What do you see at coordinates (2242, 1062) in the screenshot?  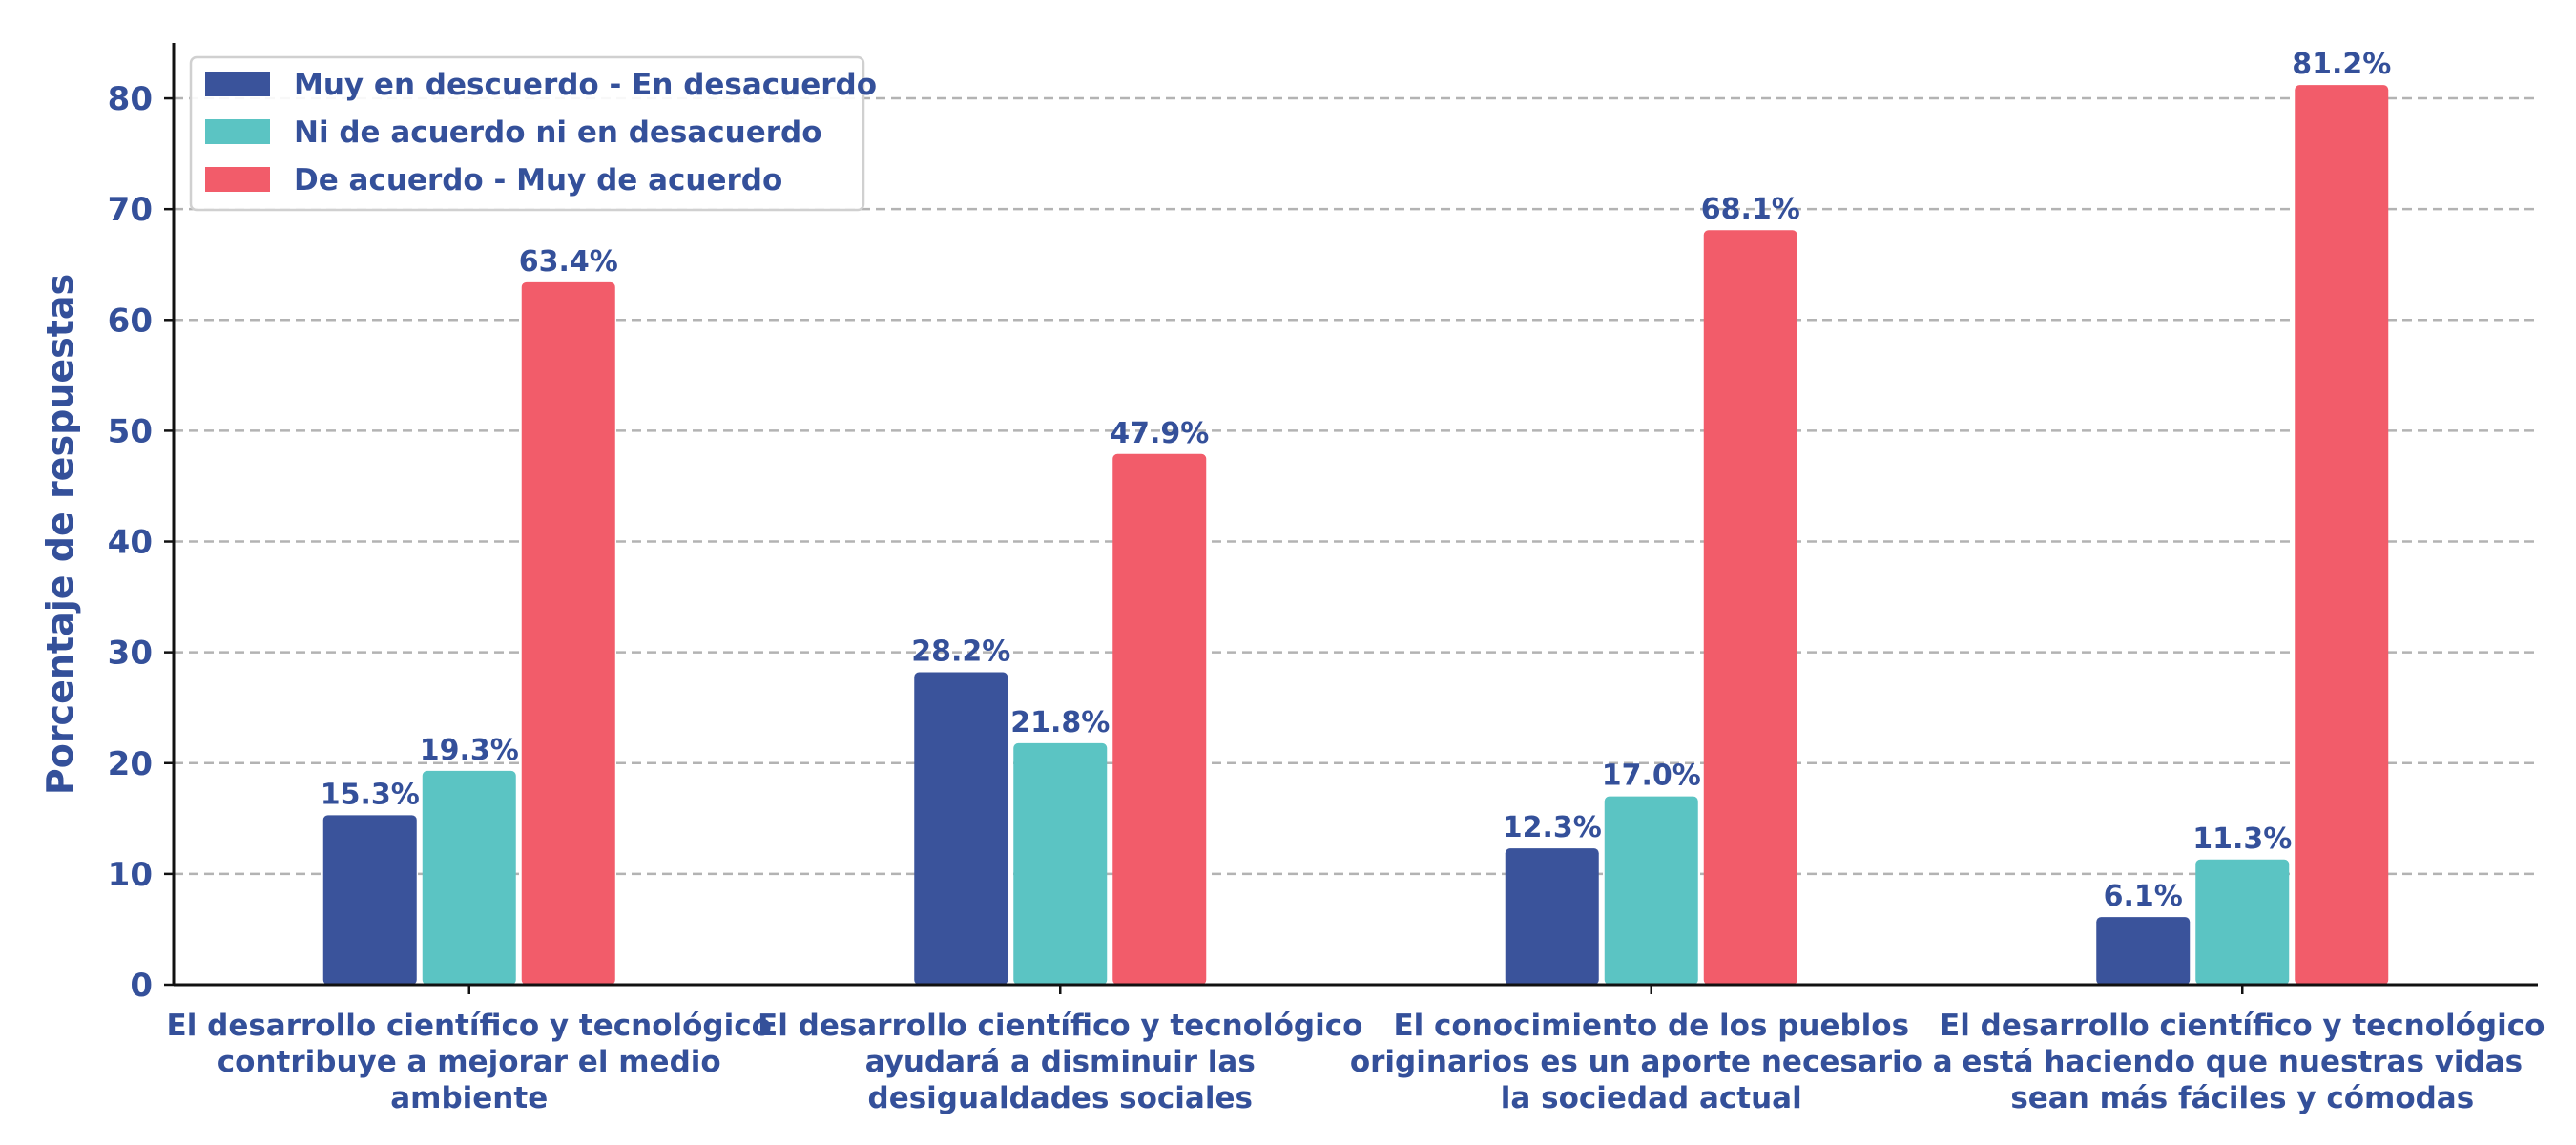 I see `x-category-label: está haciendo que nuestras vidas` at bounding box center [2242, 1062].